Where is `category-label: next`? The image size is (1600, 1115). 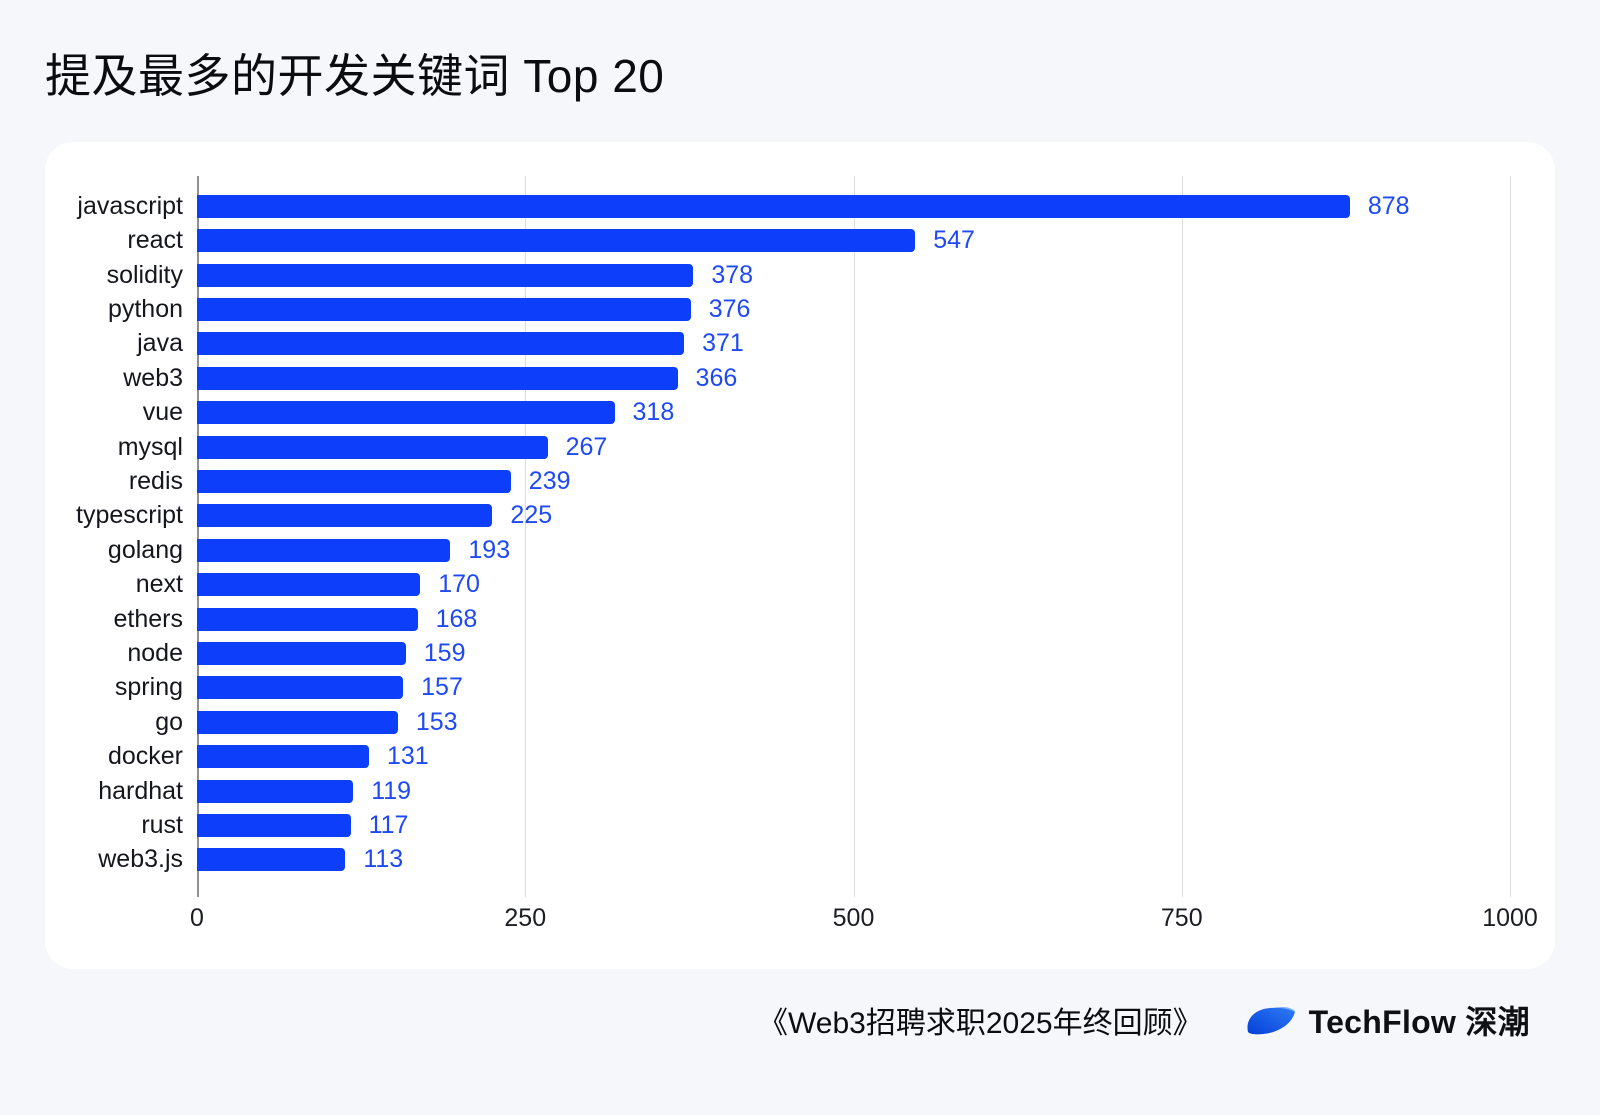
category-label: next is located at coordinates (159, 584).